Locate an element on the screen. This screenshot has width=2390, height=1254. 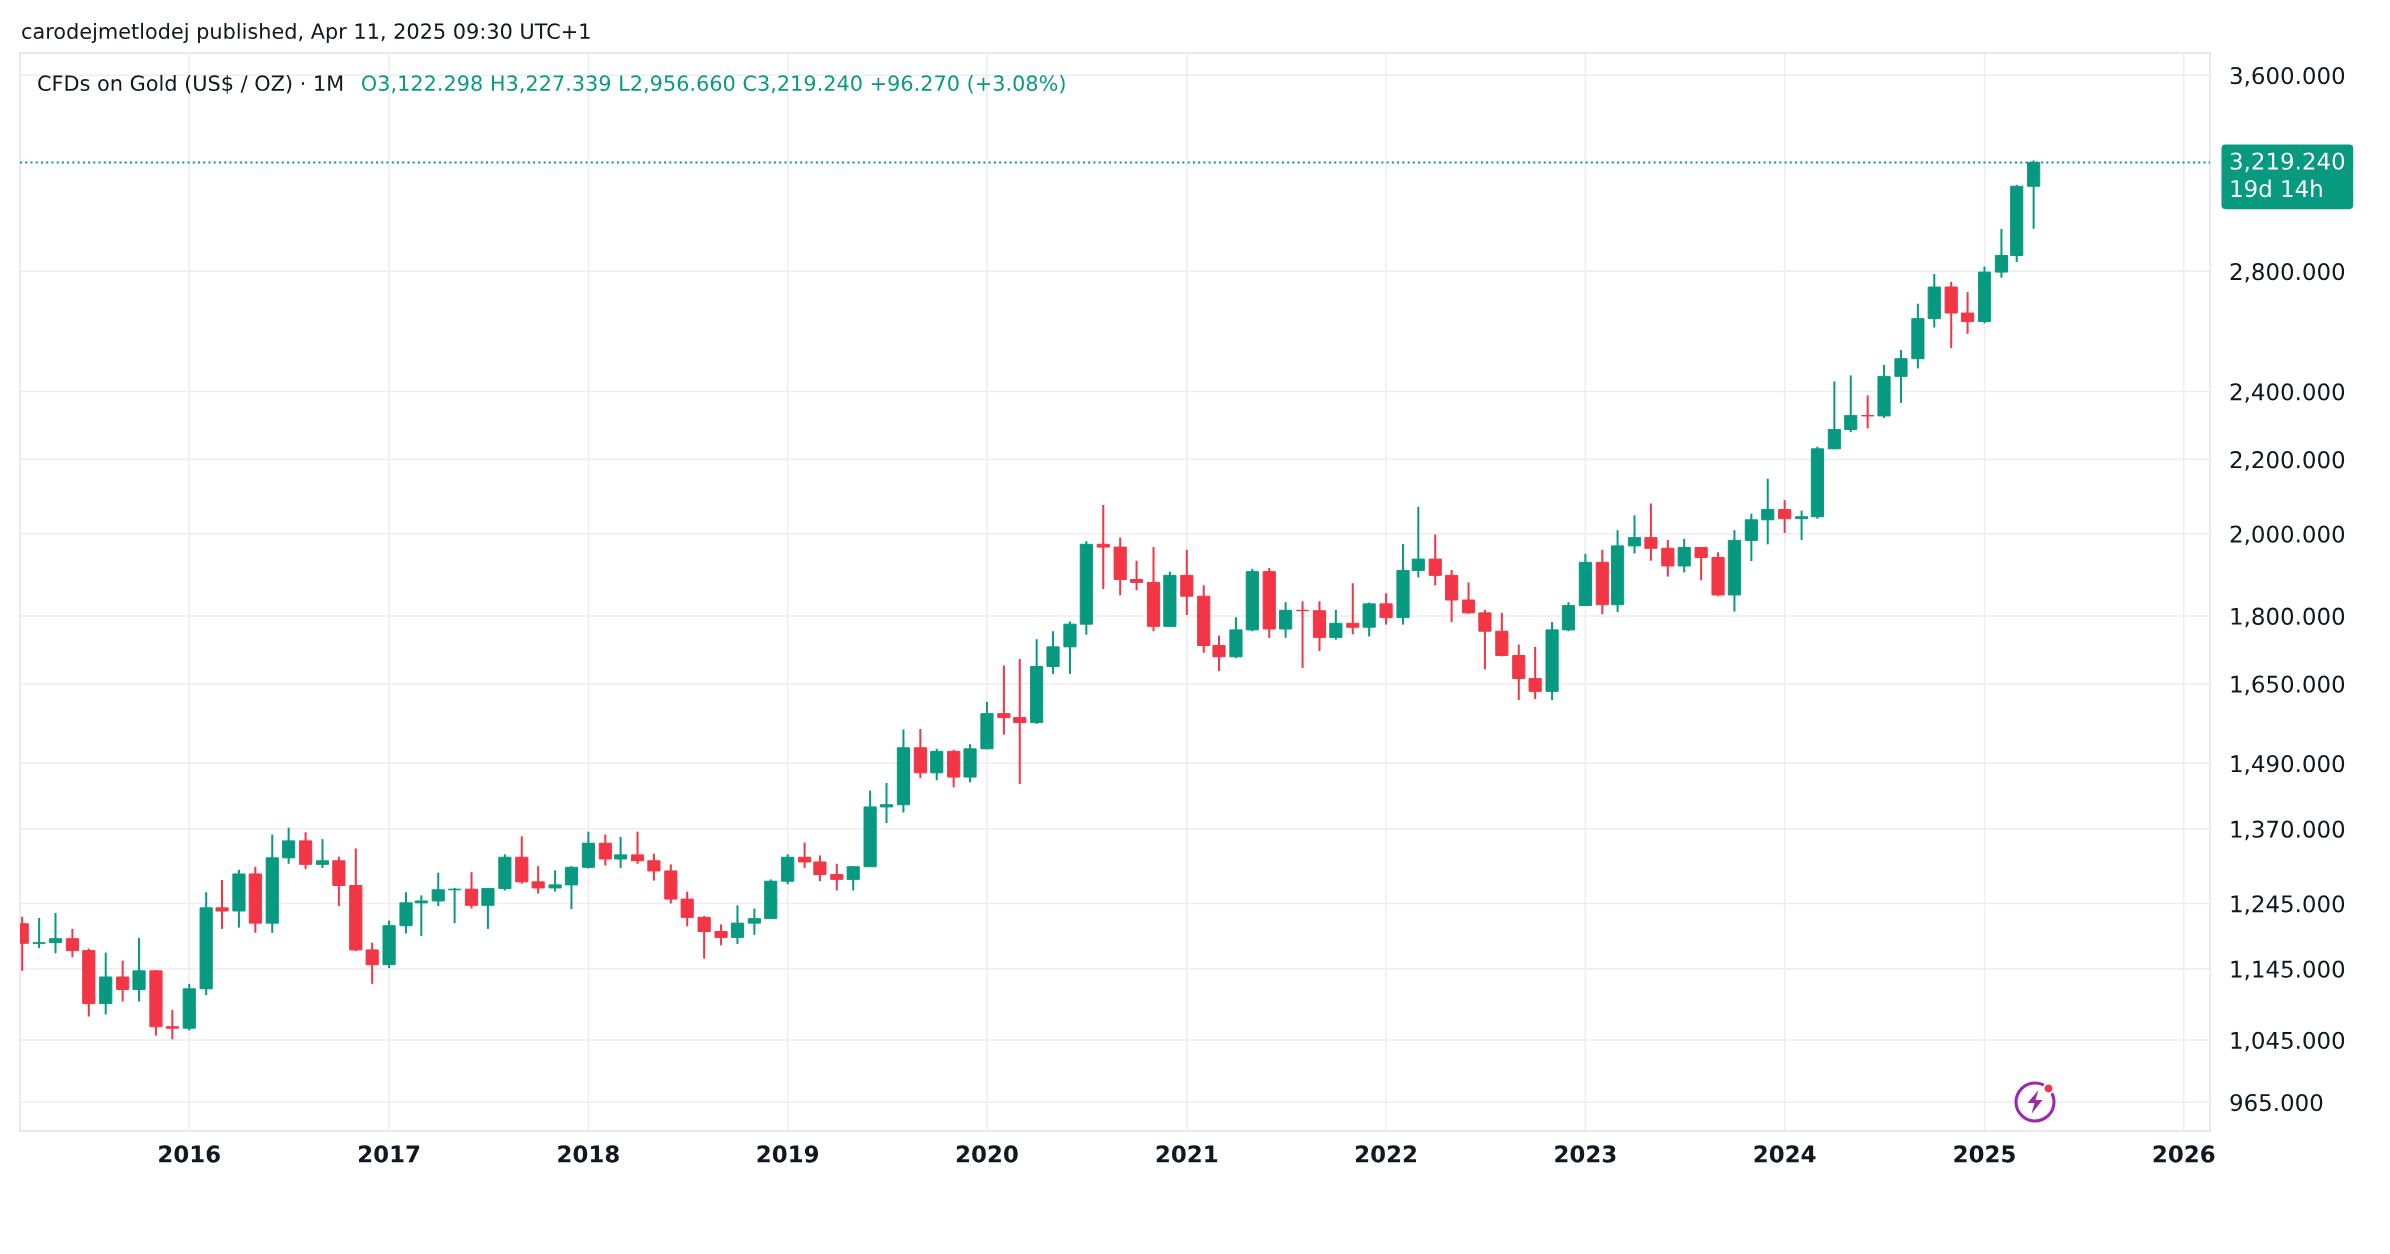
y-tick-label: 1,650.000 is located at coordinates (2288, 685).